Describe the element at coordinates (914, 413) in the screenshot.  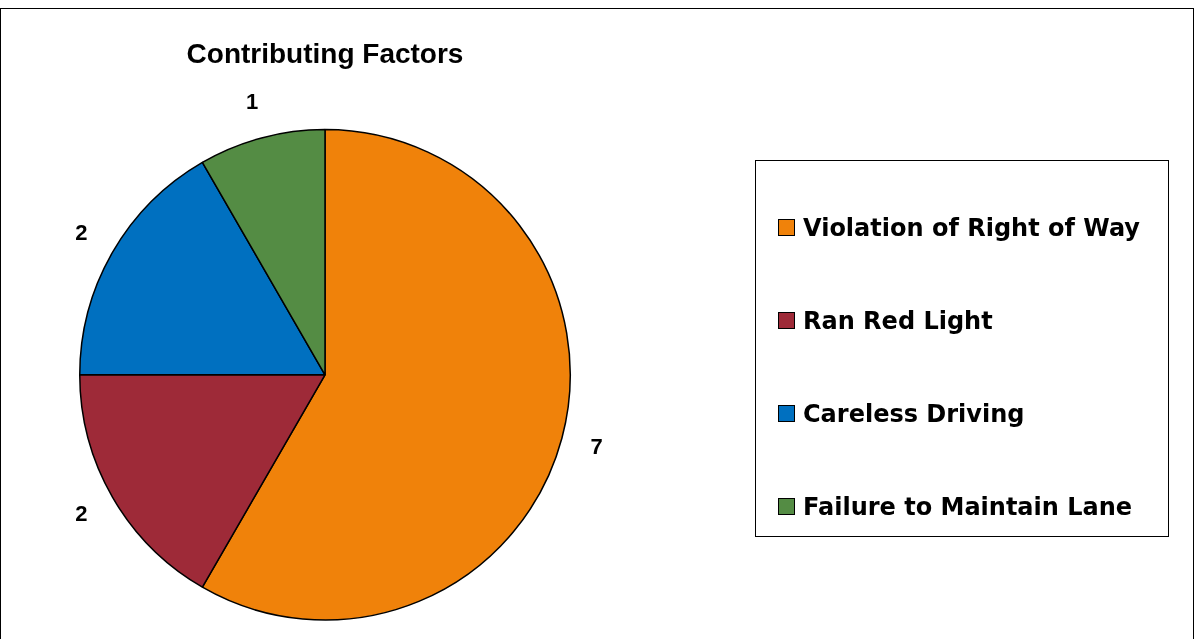
I see `legend-label: Careless Driving` at that location.